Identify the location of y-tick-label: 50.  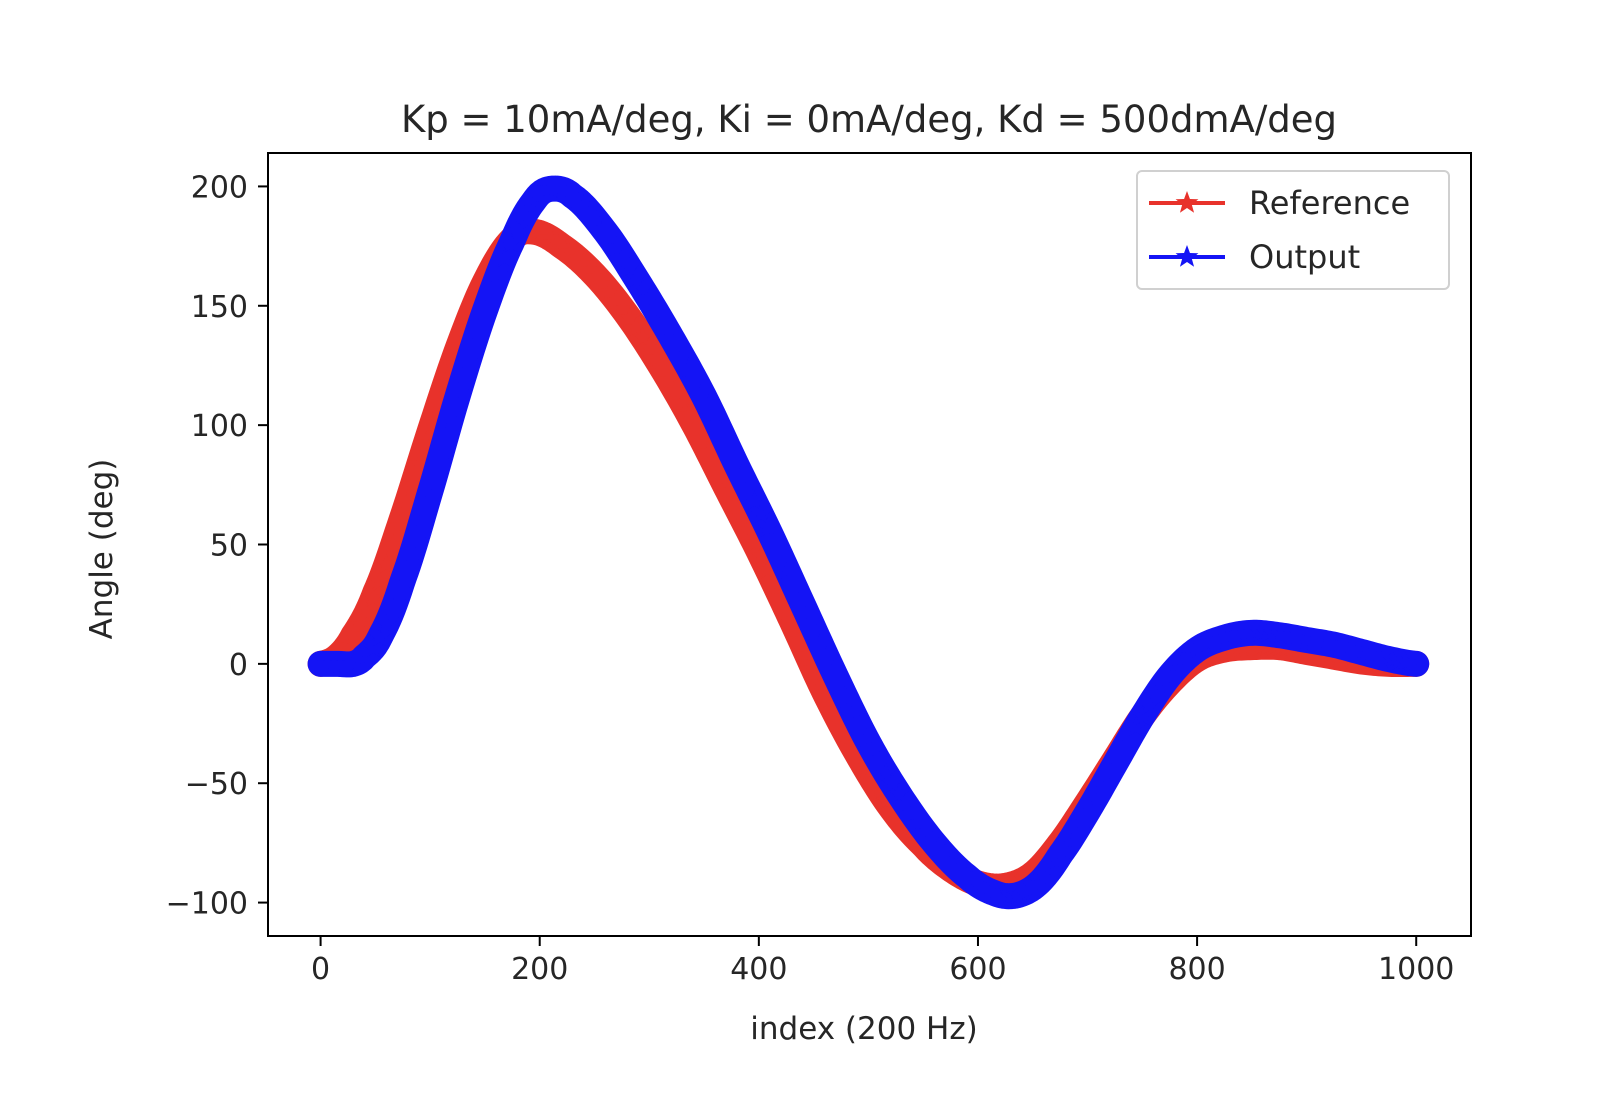
(229, 546).